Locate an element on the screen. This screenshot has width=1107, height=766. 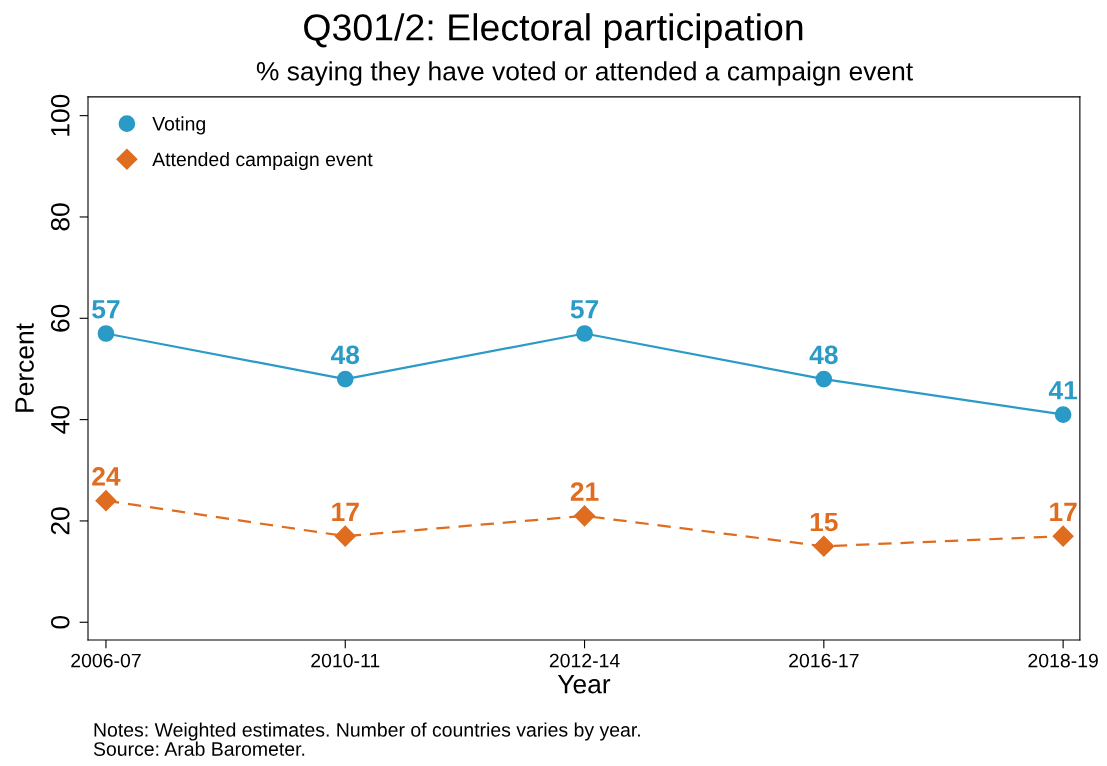
x-tick-label: 2006-07 is located at coordinates (106, 660).